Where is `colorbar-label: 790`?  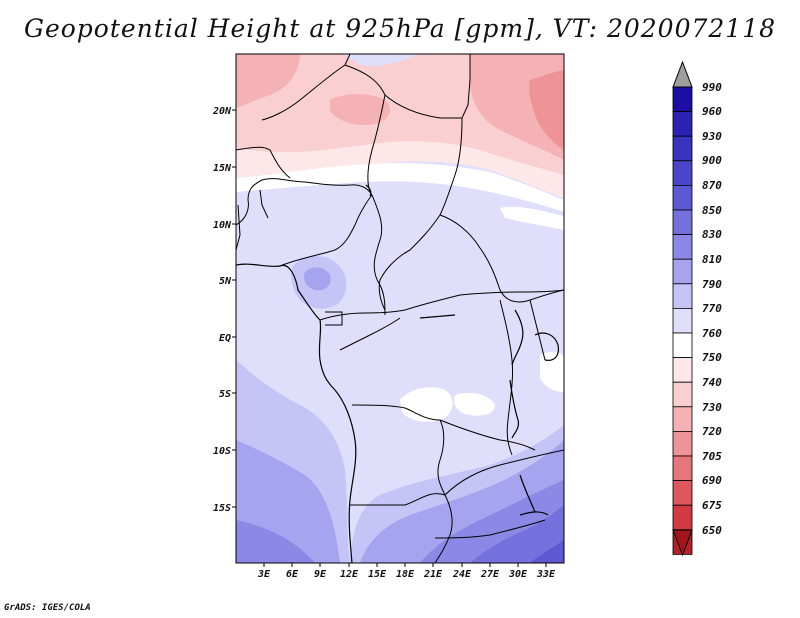 colorbar-label: 790 is located at coordinates (712, 284).